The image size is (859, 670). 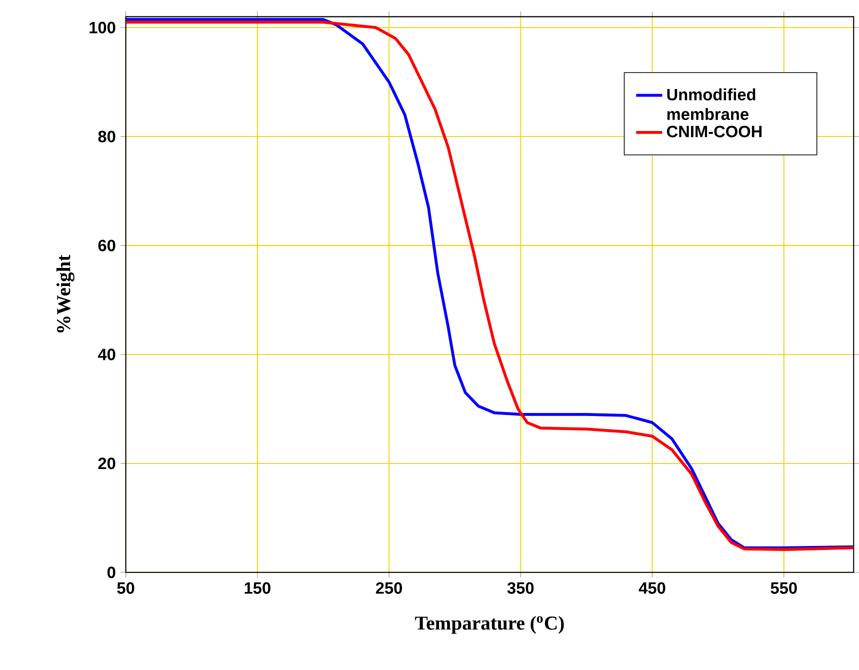 I want to click on x-tick-label: 150, so click(x=257, y=588).